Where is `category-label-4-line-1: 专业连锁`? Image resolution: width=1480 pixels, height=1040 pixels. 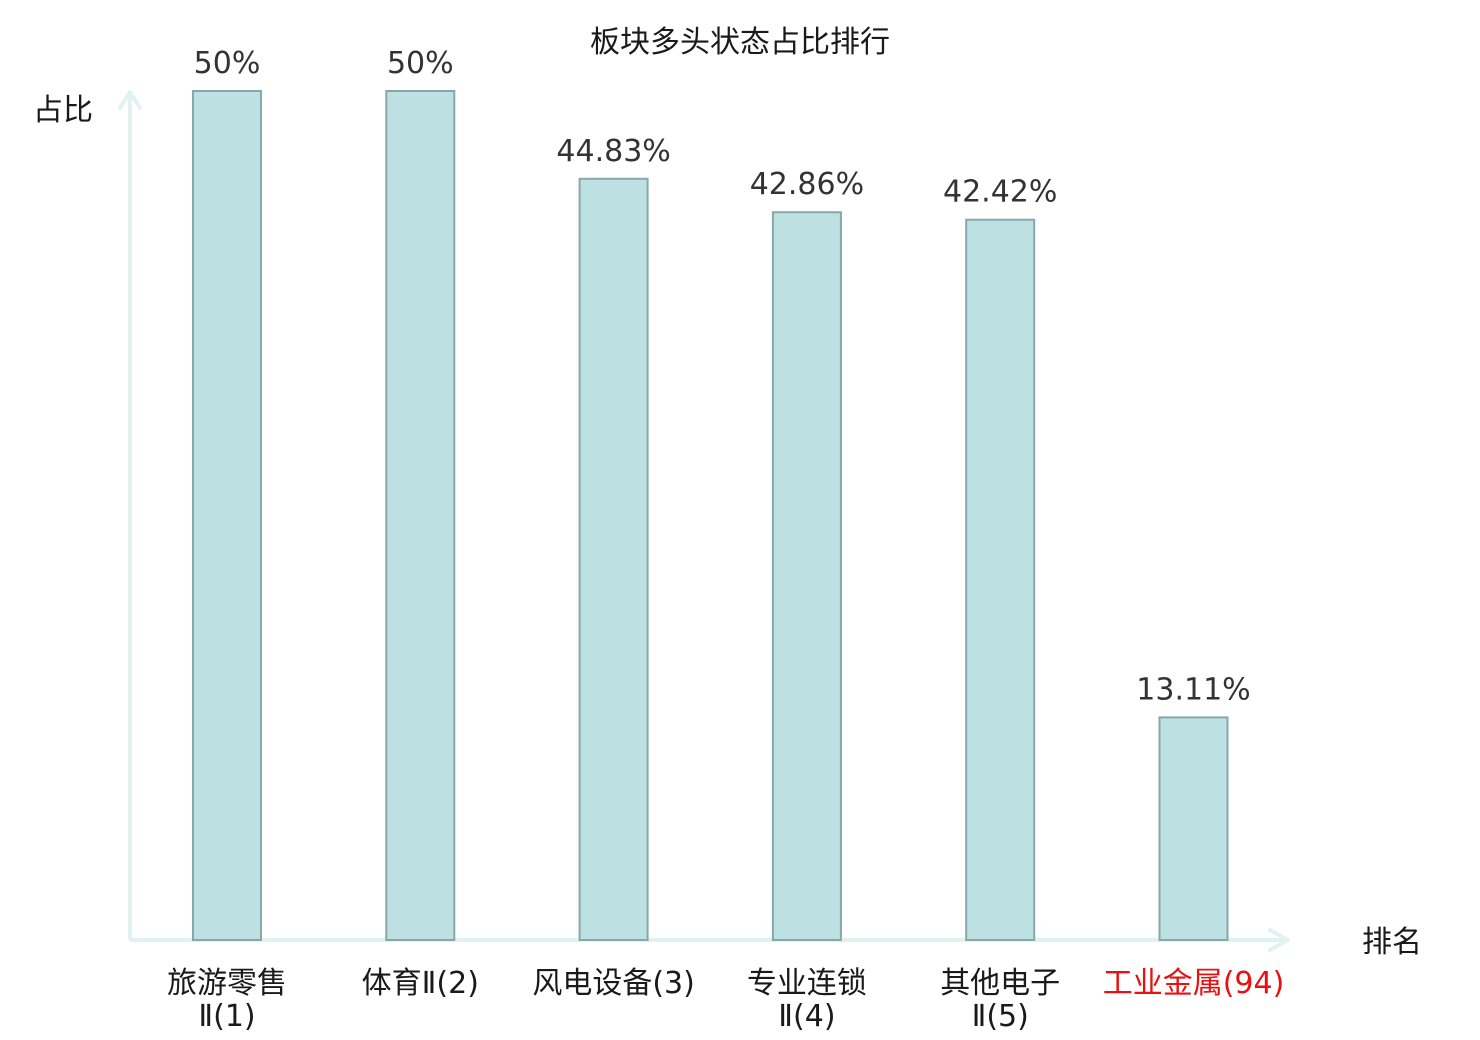 category-label-4-line-1: 专业连锁 is located at coordinates (807, 983).